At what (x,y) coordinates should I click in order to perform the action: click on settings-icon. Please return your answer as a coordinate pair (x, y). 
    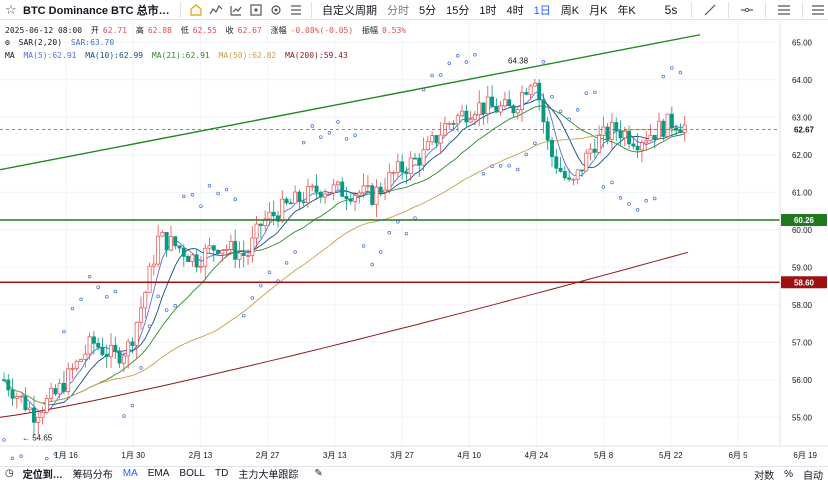
    Looking at the image, I should click on (276, 10).